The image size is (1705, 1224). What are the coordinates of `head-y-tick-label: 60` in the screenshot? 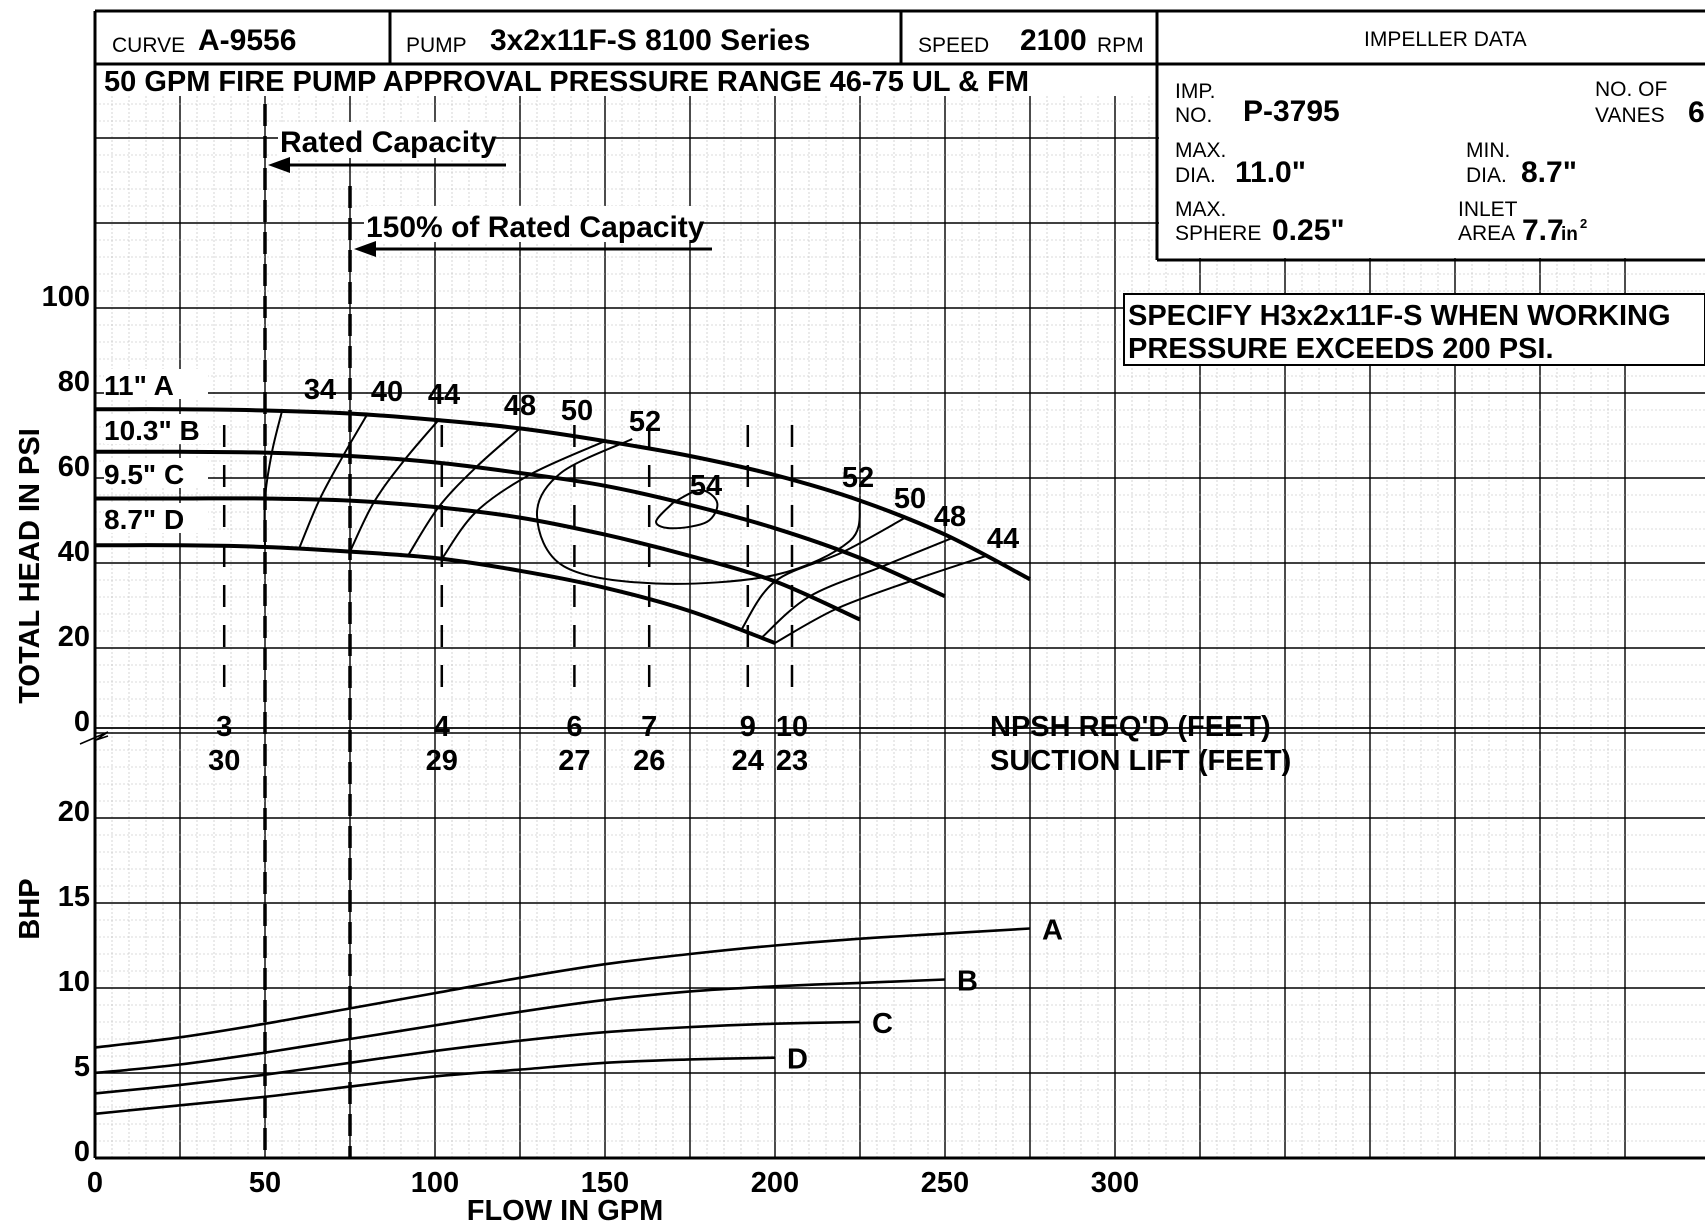 It's located at (74, 467).